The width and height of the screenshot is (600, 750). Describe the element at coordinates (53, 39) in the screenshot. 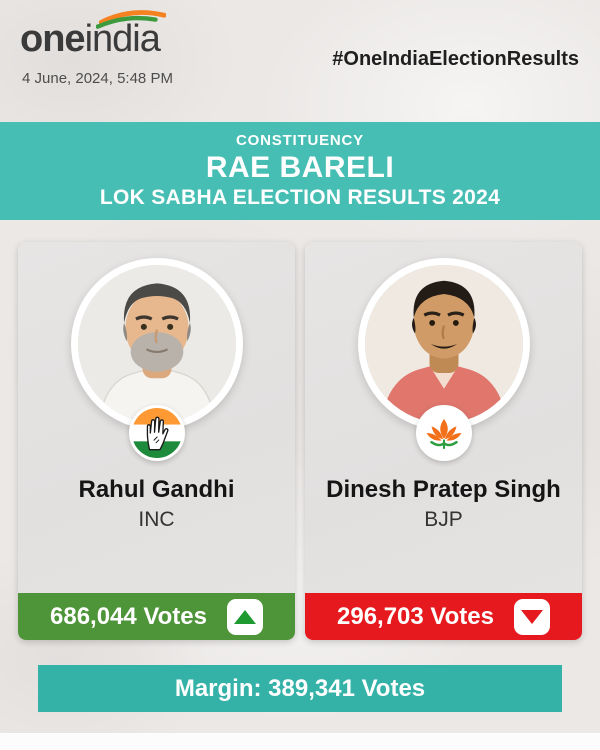

I see `logo-text-one: one` at that location.